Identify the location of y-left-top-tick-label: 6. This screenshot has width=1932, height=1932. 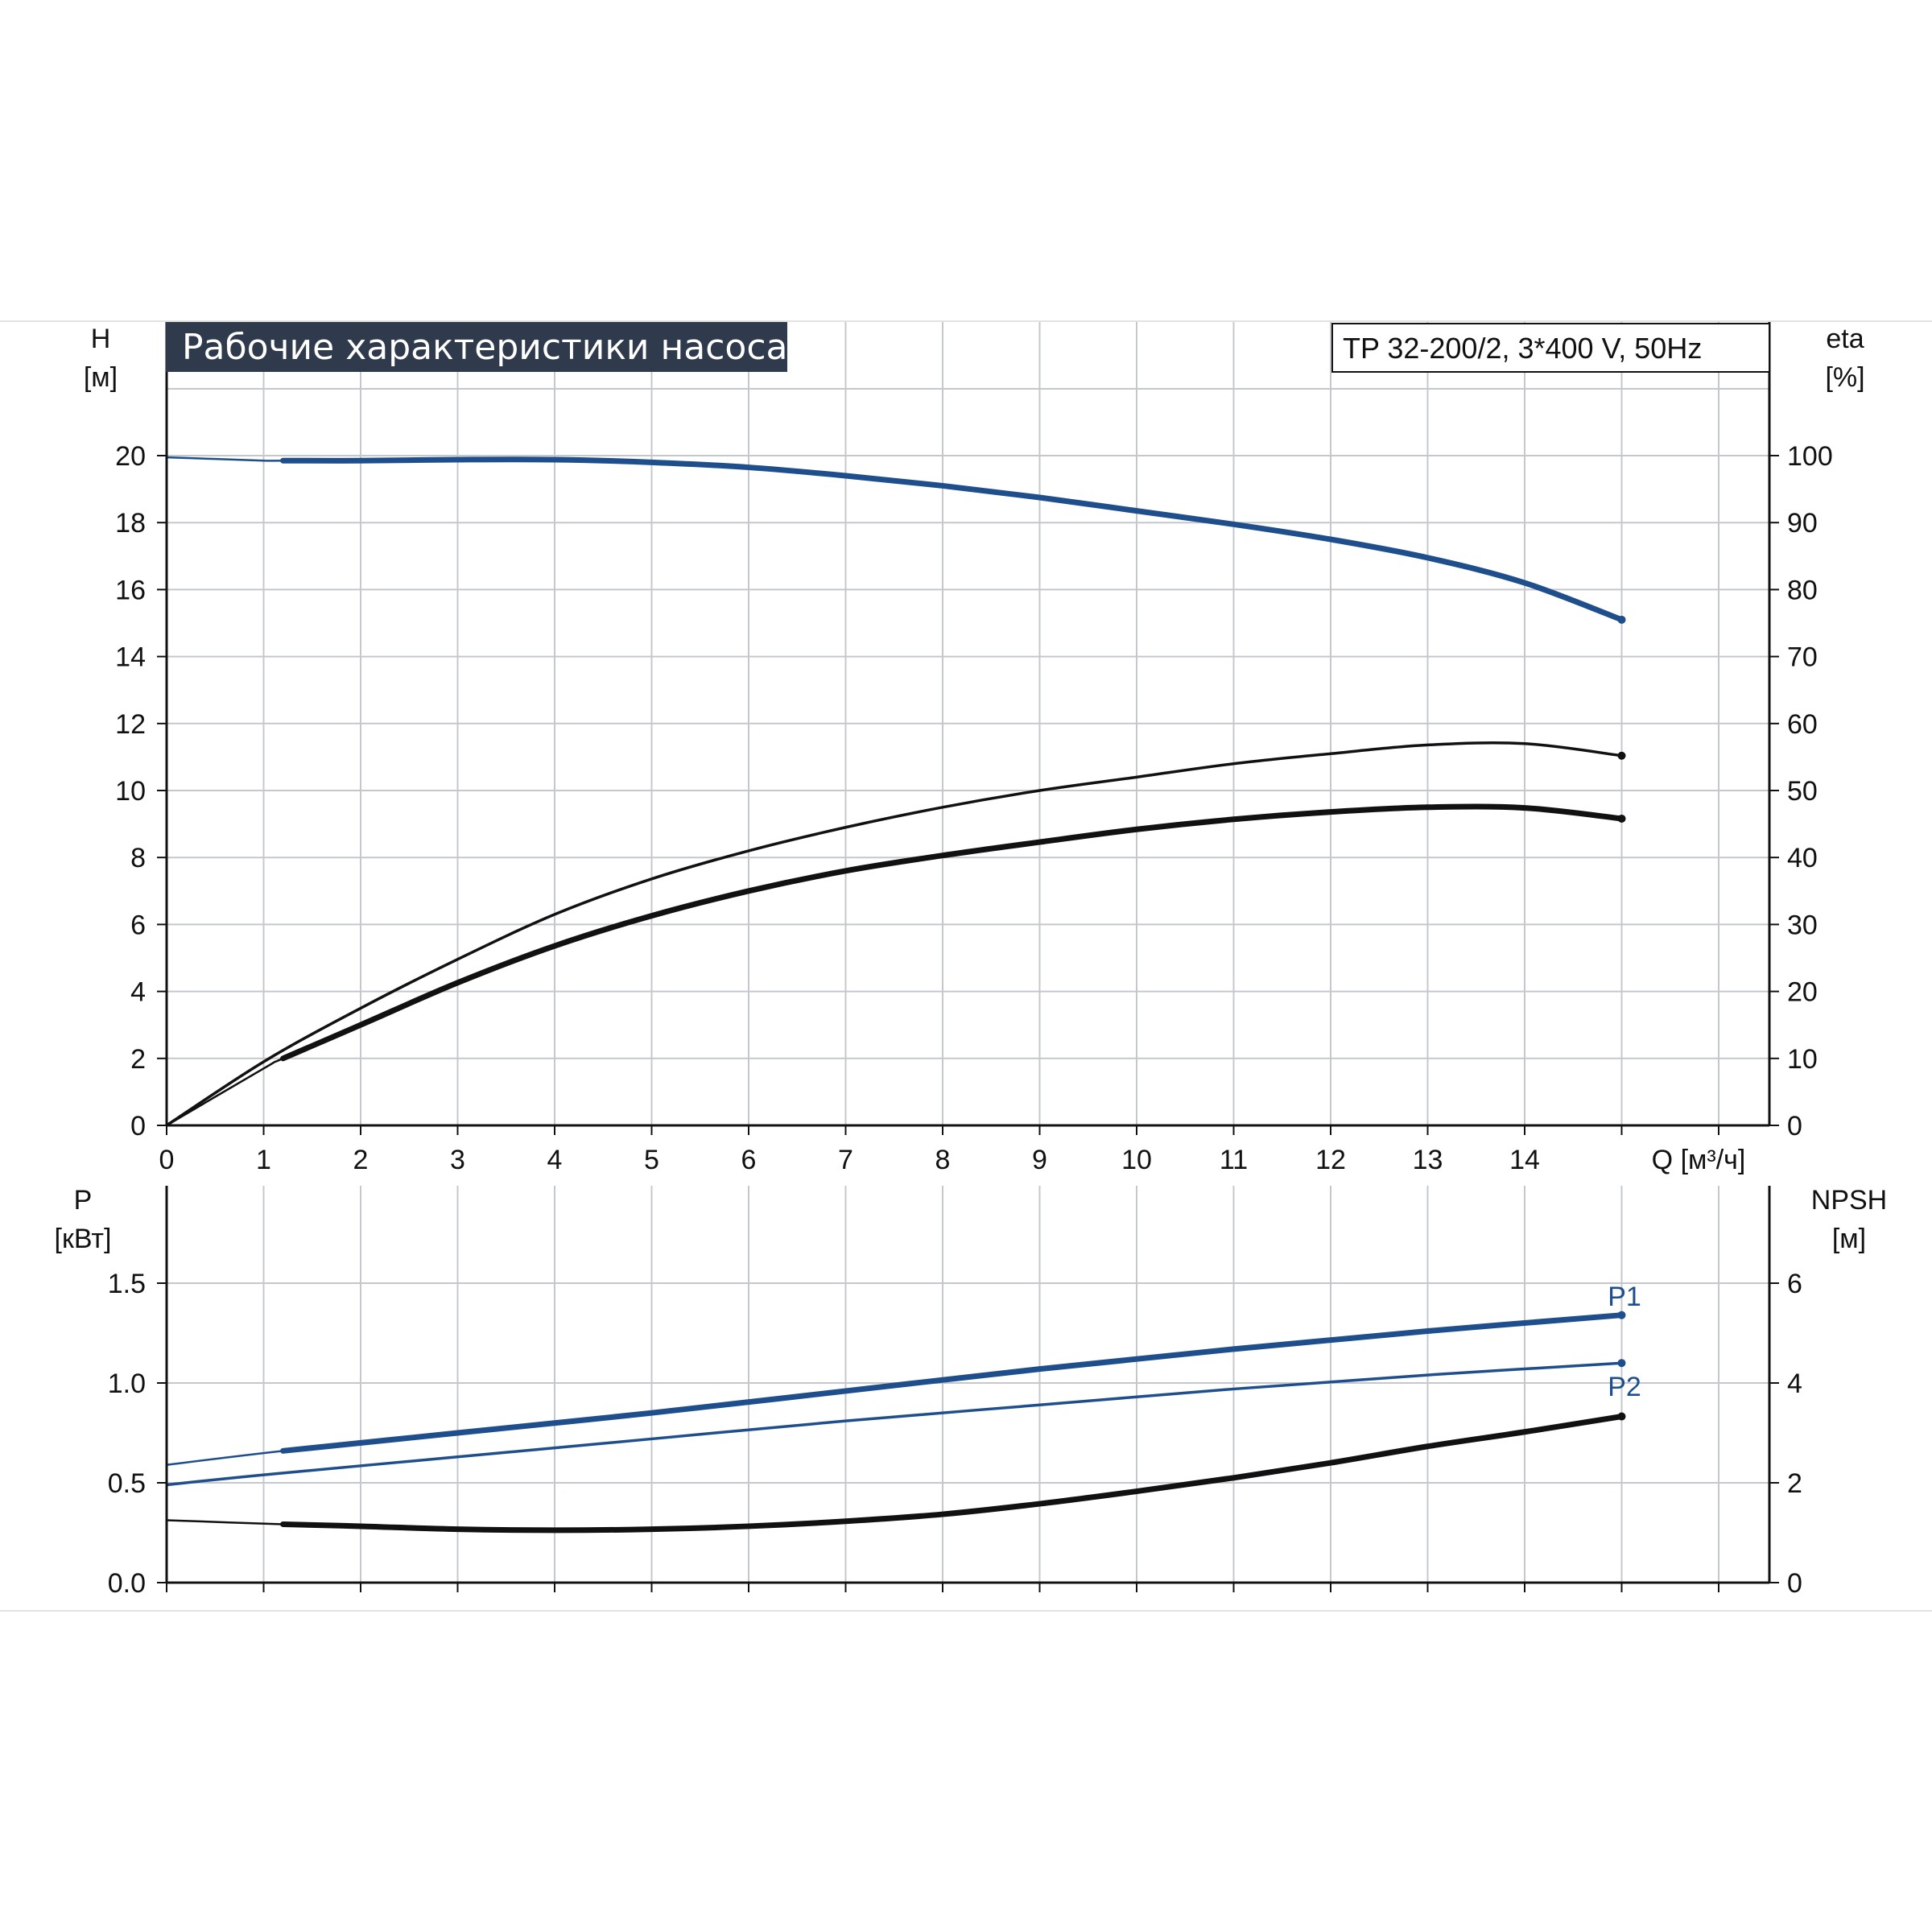
(138, 925).